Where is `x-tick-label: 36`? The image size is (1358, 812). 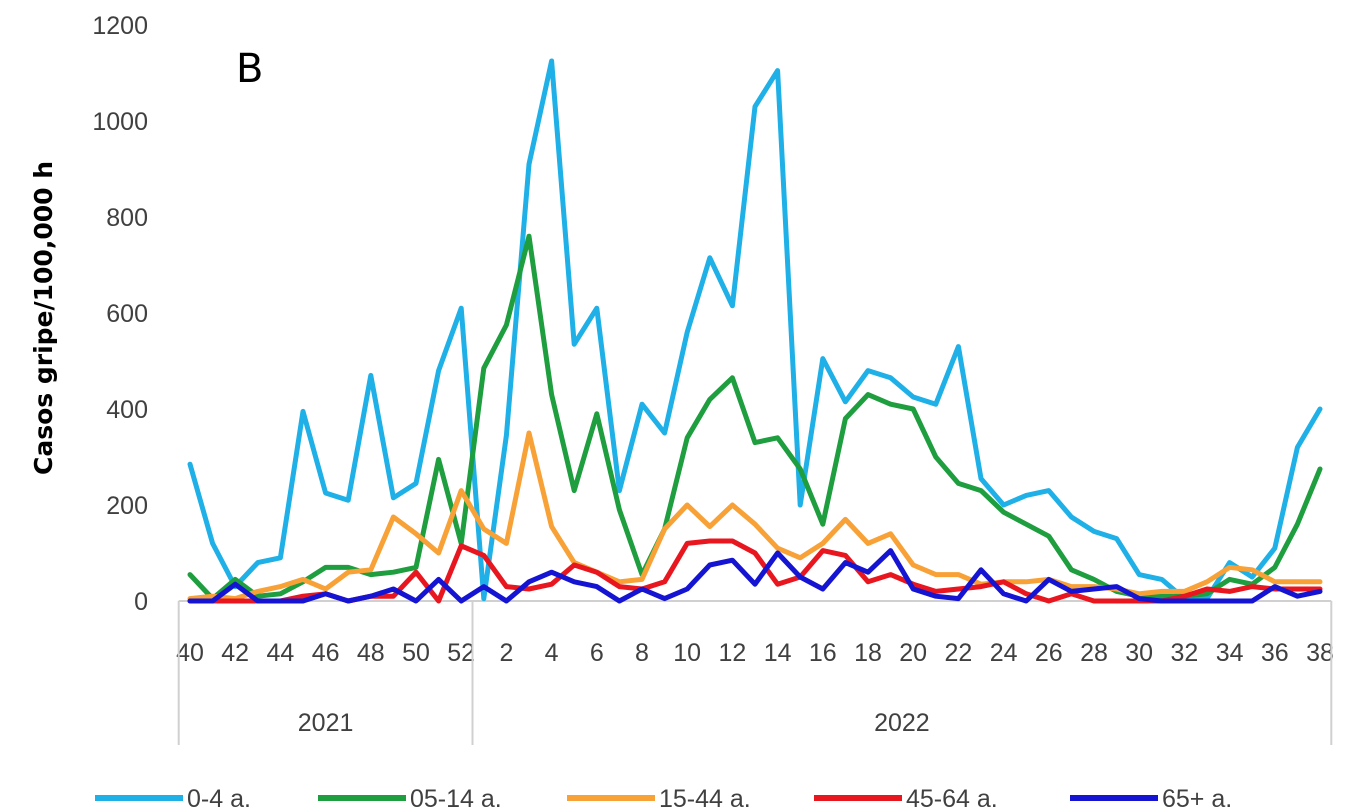
x-tick-label: 36 is located at coordinates (1275, 653).